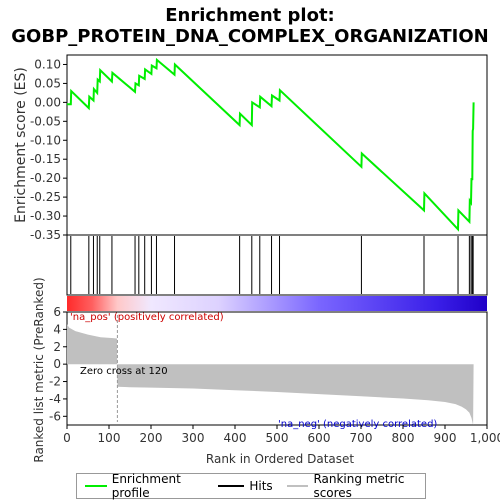  What do you see at coordinates (45, 140) in the screenshot?
I see `es-y-tick-label: -0.10` at bounding box center [45, 140].